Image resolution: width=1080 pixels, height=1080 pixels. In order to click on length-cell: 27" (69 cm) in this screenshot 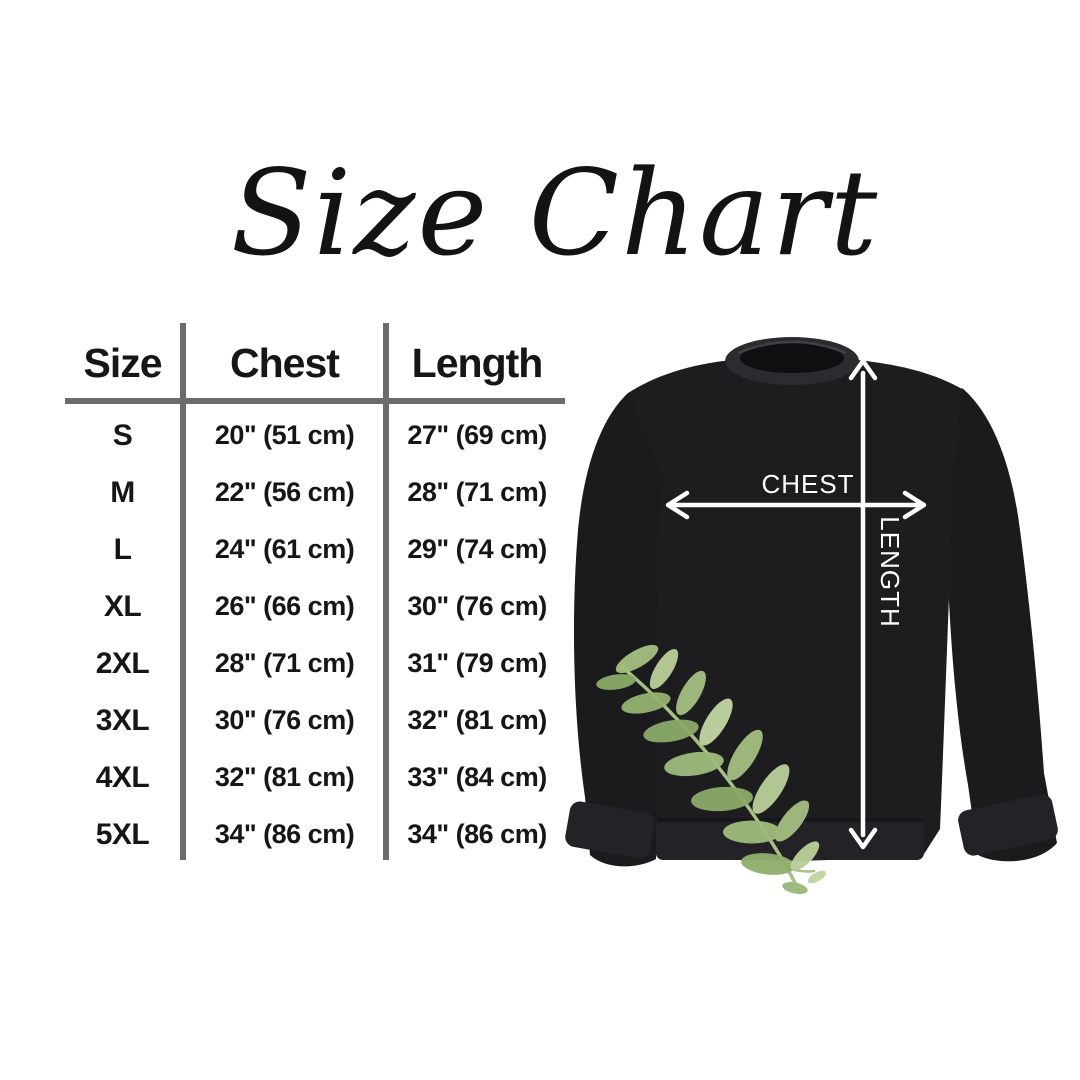, I will do `click(474, 431)`.